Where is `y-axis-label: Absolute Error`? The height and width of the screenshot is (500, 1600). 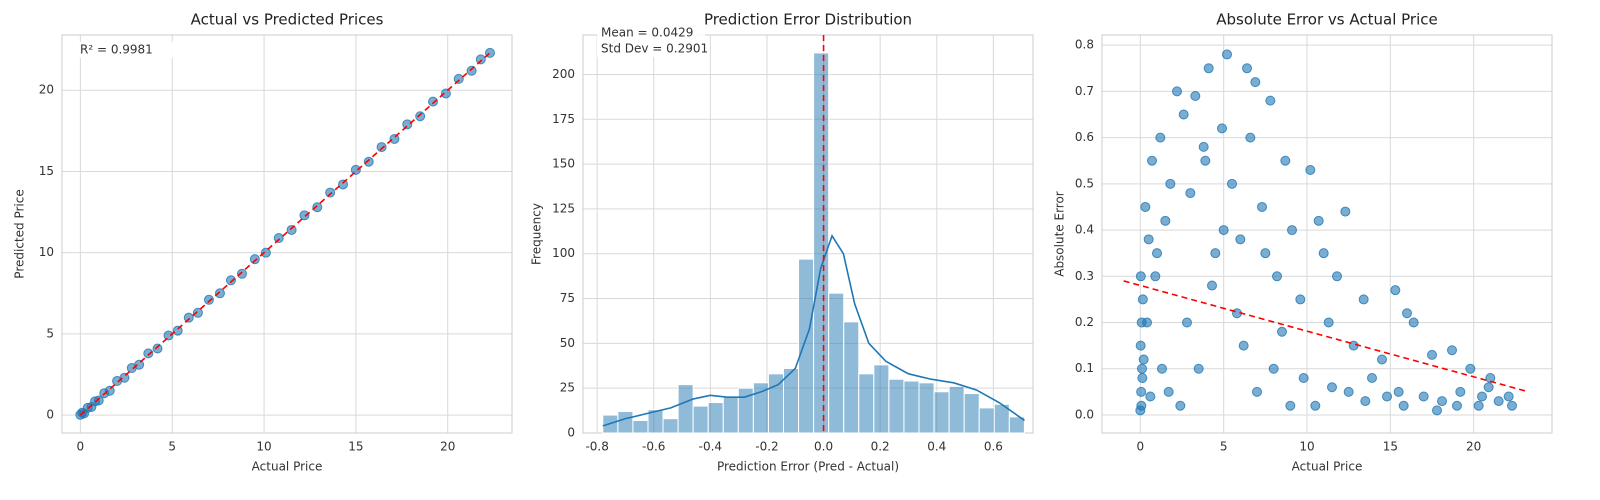
y-axis-label: Absolute Error is located at coordinates (1060, 234).